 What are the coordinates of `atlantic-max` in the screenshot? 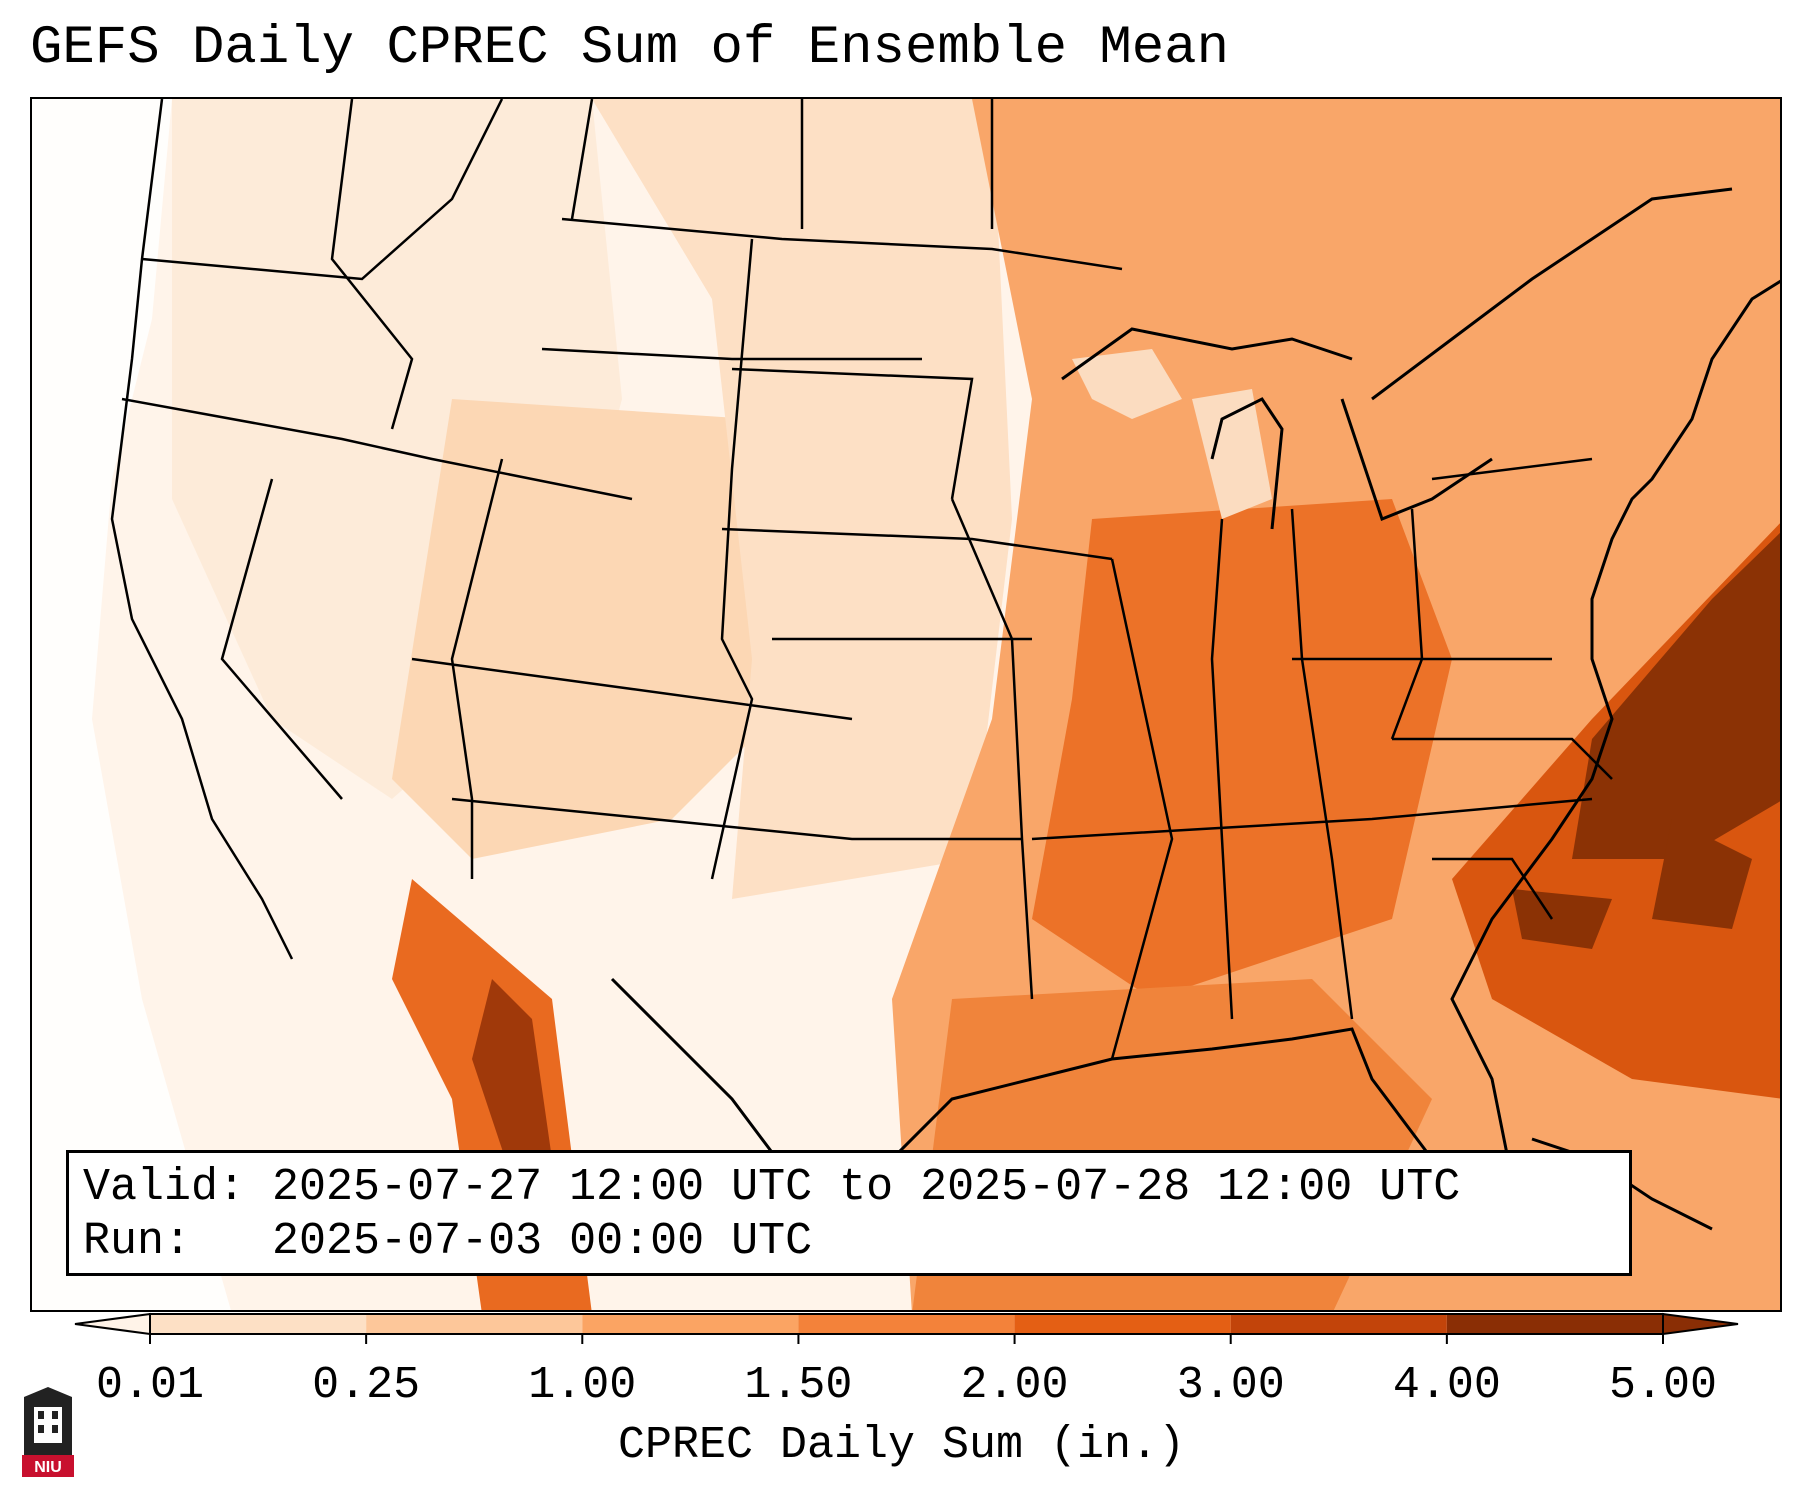 It's located at (1676, 695).